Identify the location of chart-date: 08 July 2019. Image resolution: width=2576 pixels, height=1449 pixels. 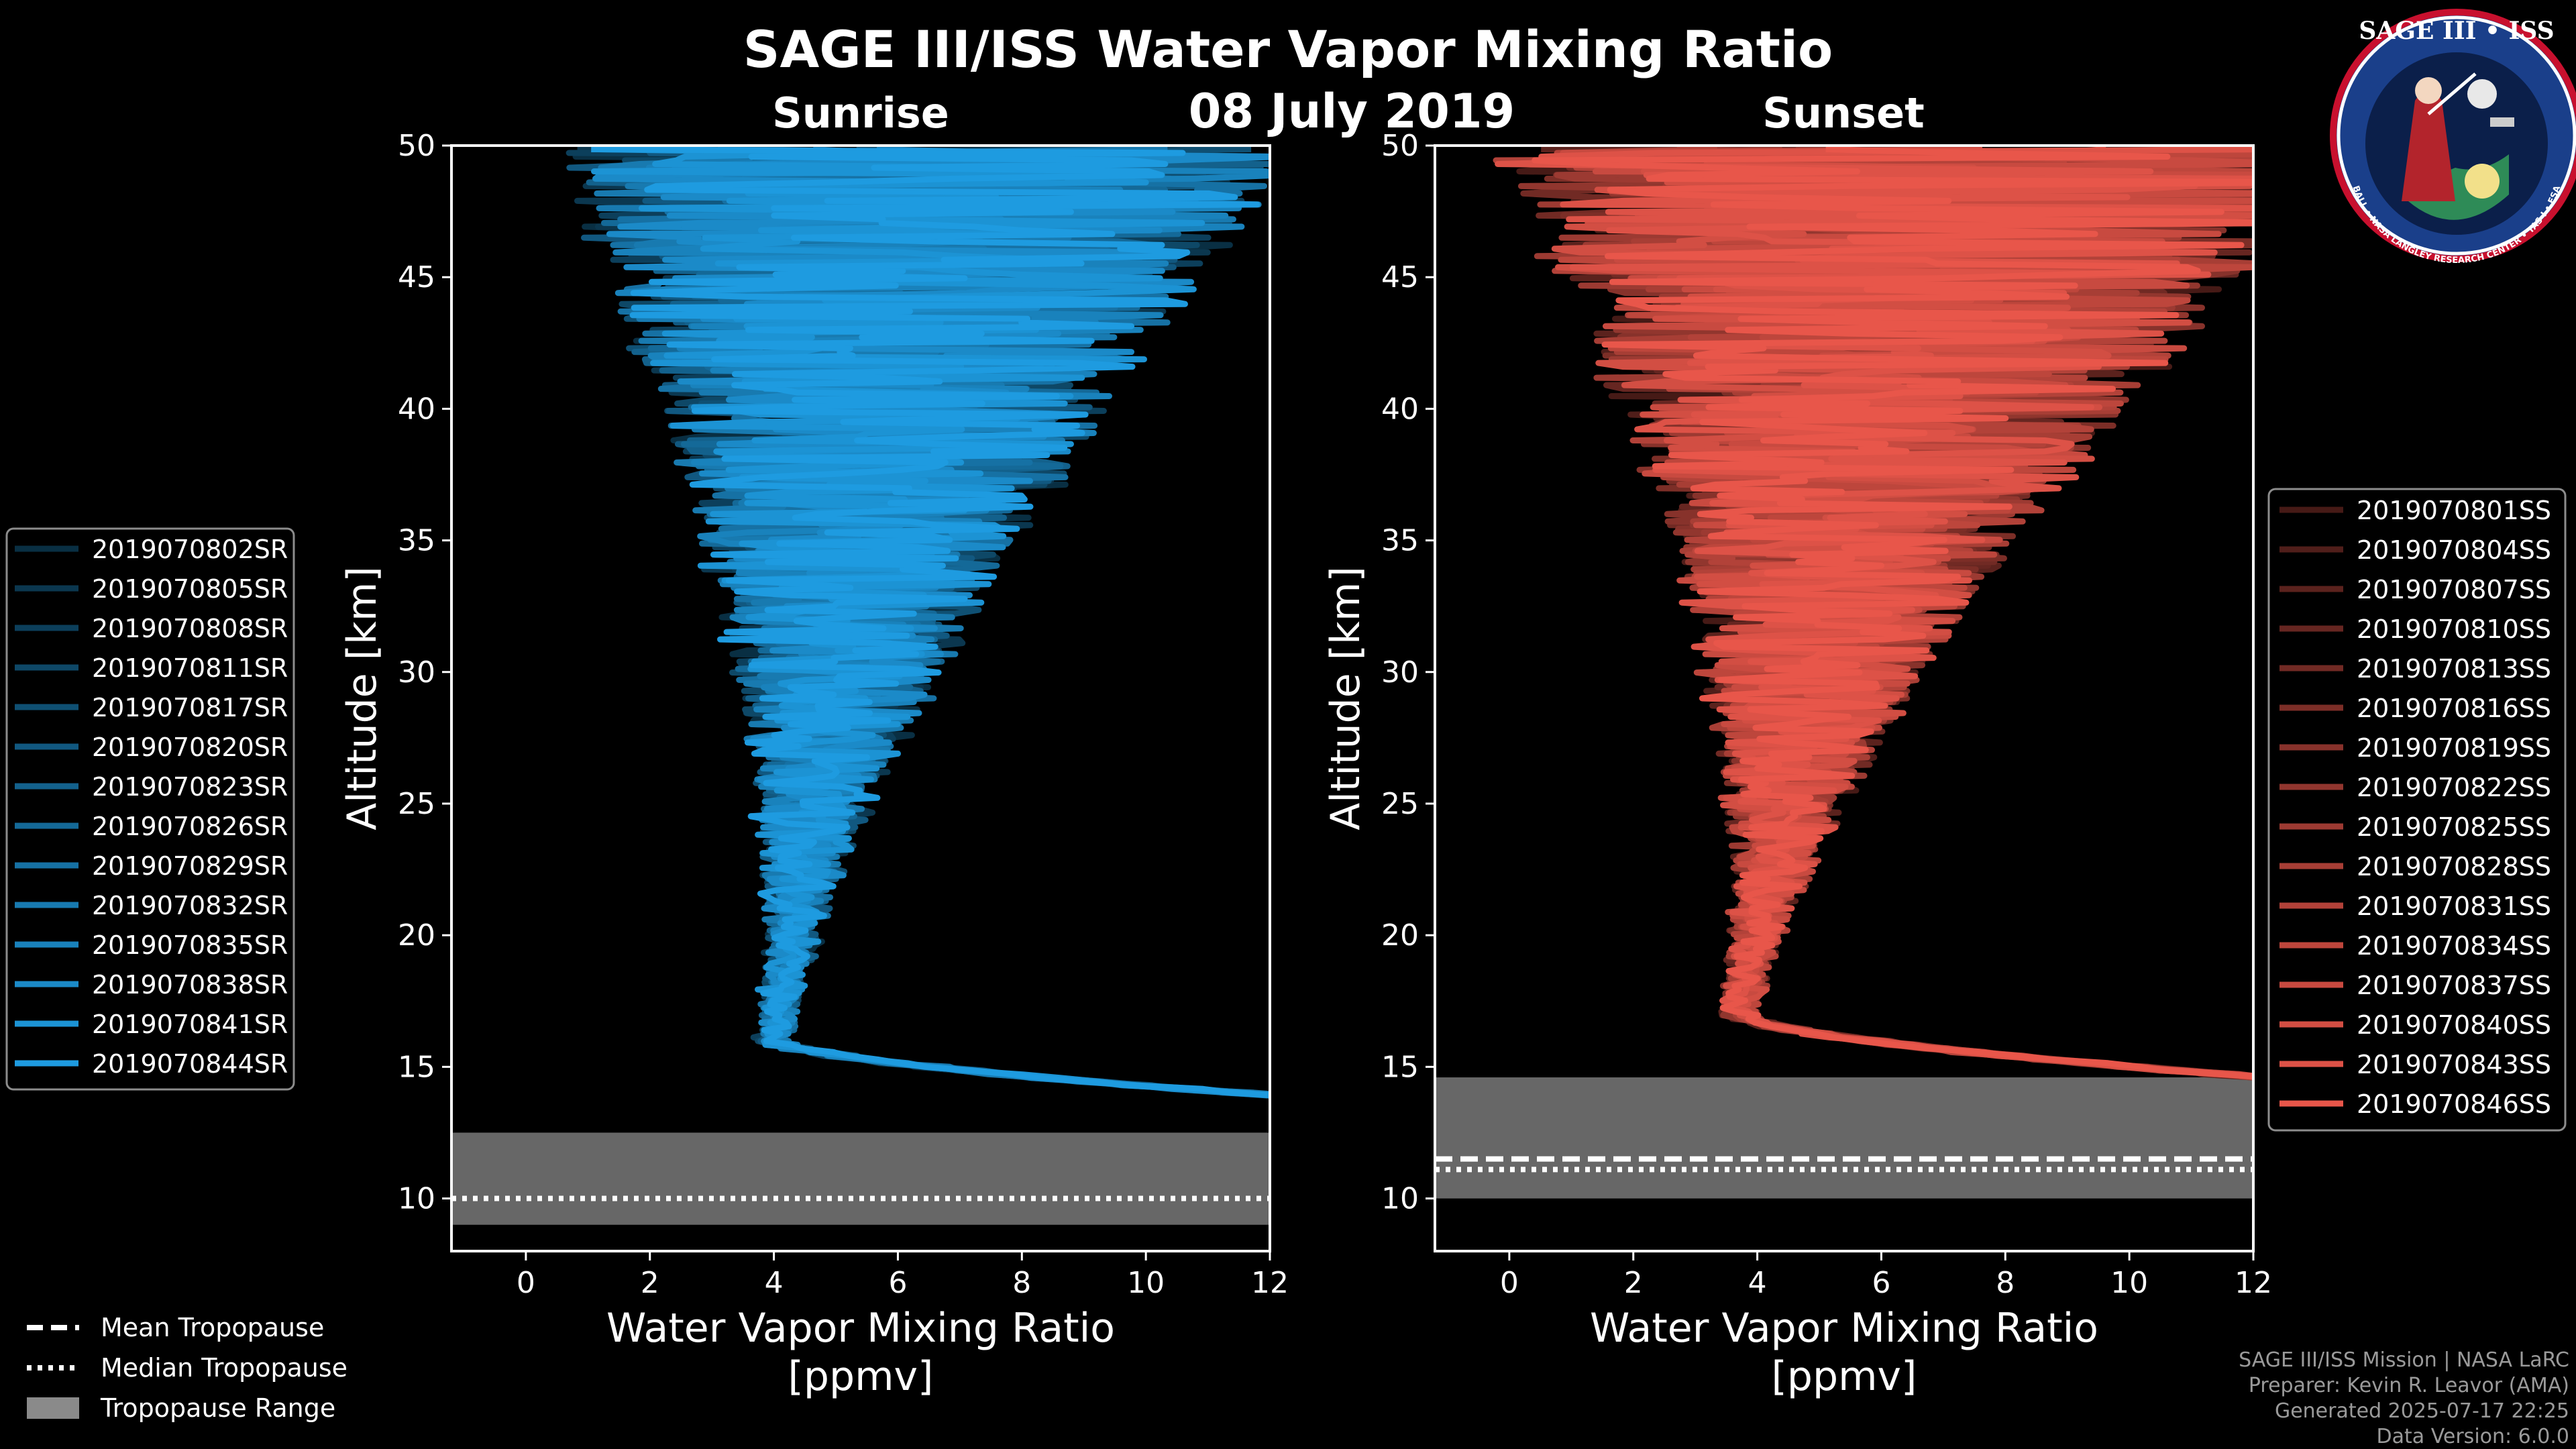
(1352, 111).